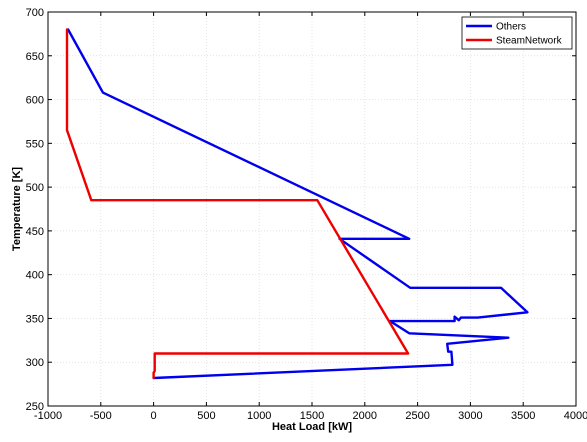 The width and height of the screenshot is (587, 442). Describe the element at coordinates (101, 416) in the screenshot. I see `x-tick-label: -500` at that location.